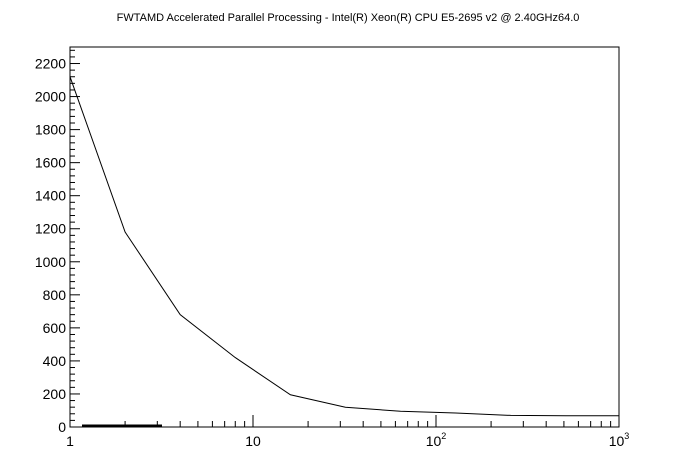 The image size is (696, 474). Describe the element at coordinates (253, 441) in the screenshot. I see `x-tick-label: 10` at that location.